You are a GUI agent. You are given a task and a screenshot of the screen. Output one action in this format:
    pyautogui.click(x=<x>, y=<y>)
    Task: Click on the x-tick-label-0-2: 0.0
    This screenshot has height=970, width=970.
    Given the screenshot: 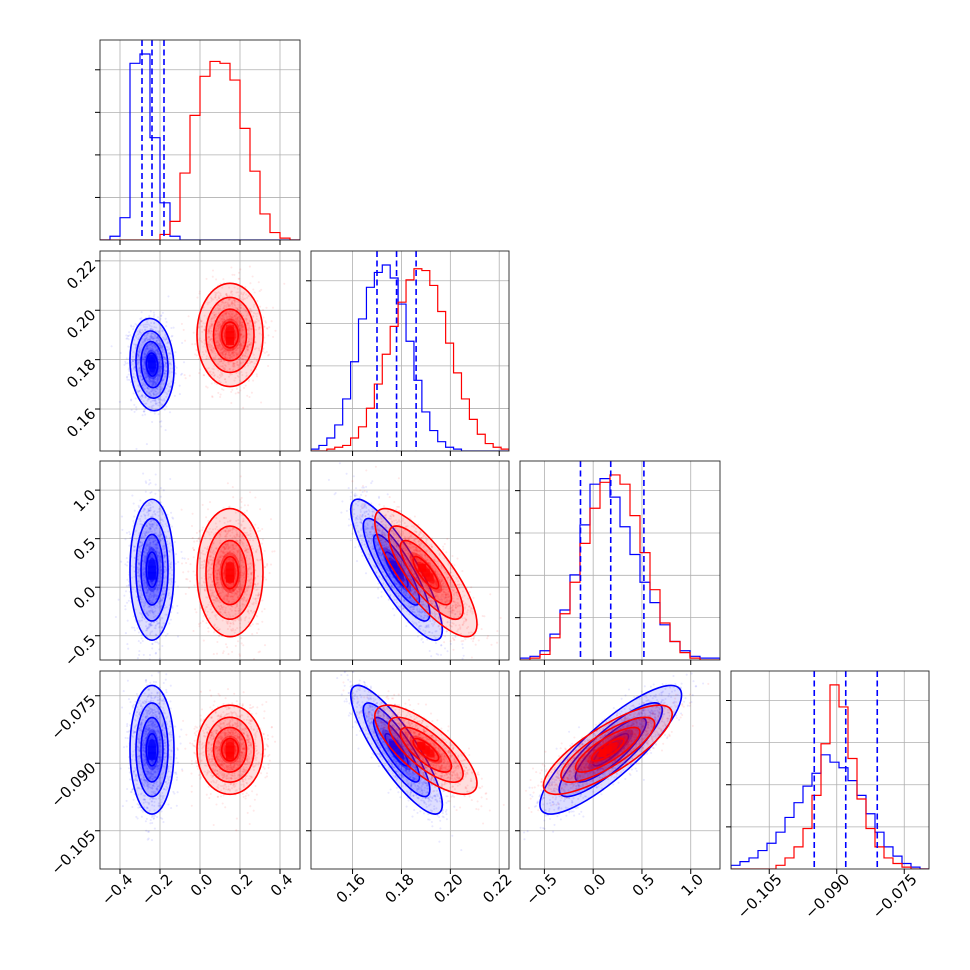 What is the action you would take?
    pyautogui.click(x=202, y=885)
    